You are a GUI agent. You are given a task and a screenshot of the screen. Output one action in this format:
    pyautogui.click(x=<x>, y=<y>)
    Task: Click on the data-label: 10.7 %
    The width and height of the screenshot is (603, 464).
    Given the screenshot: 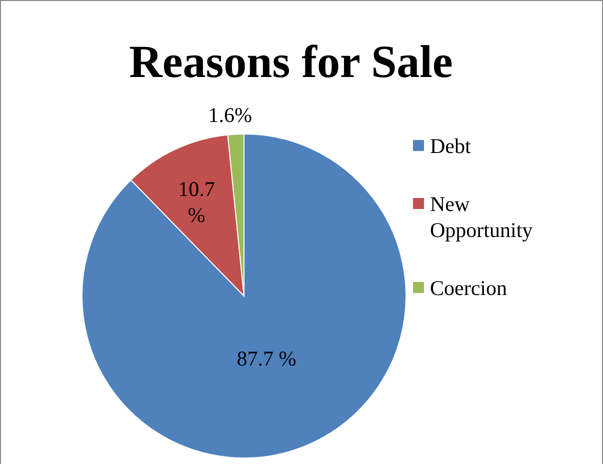 What is the action you would take?
    pyautogui.click(x=196, y=201)
    